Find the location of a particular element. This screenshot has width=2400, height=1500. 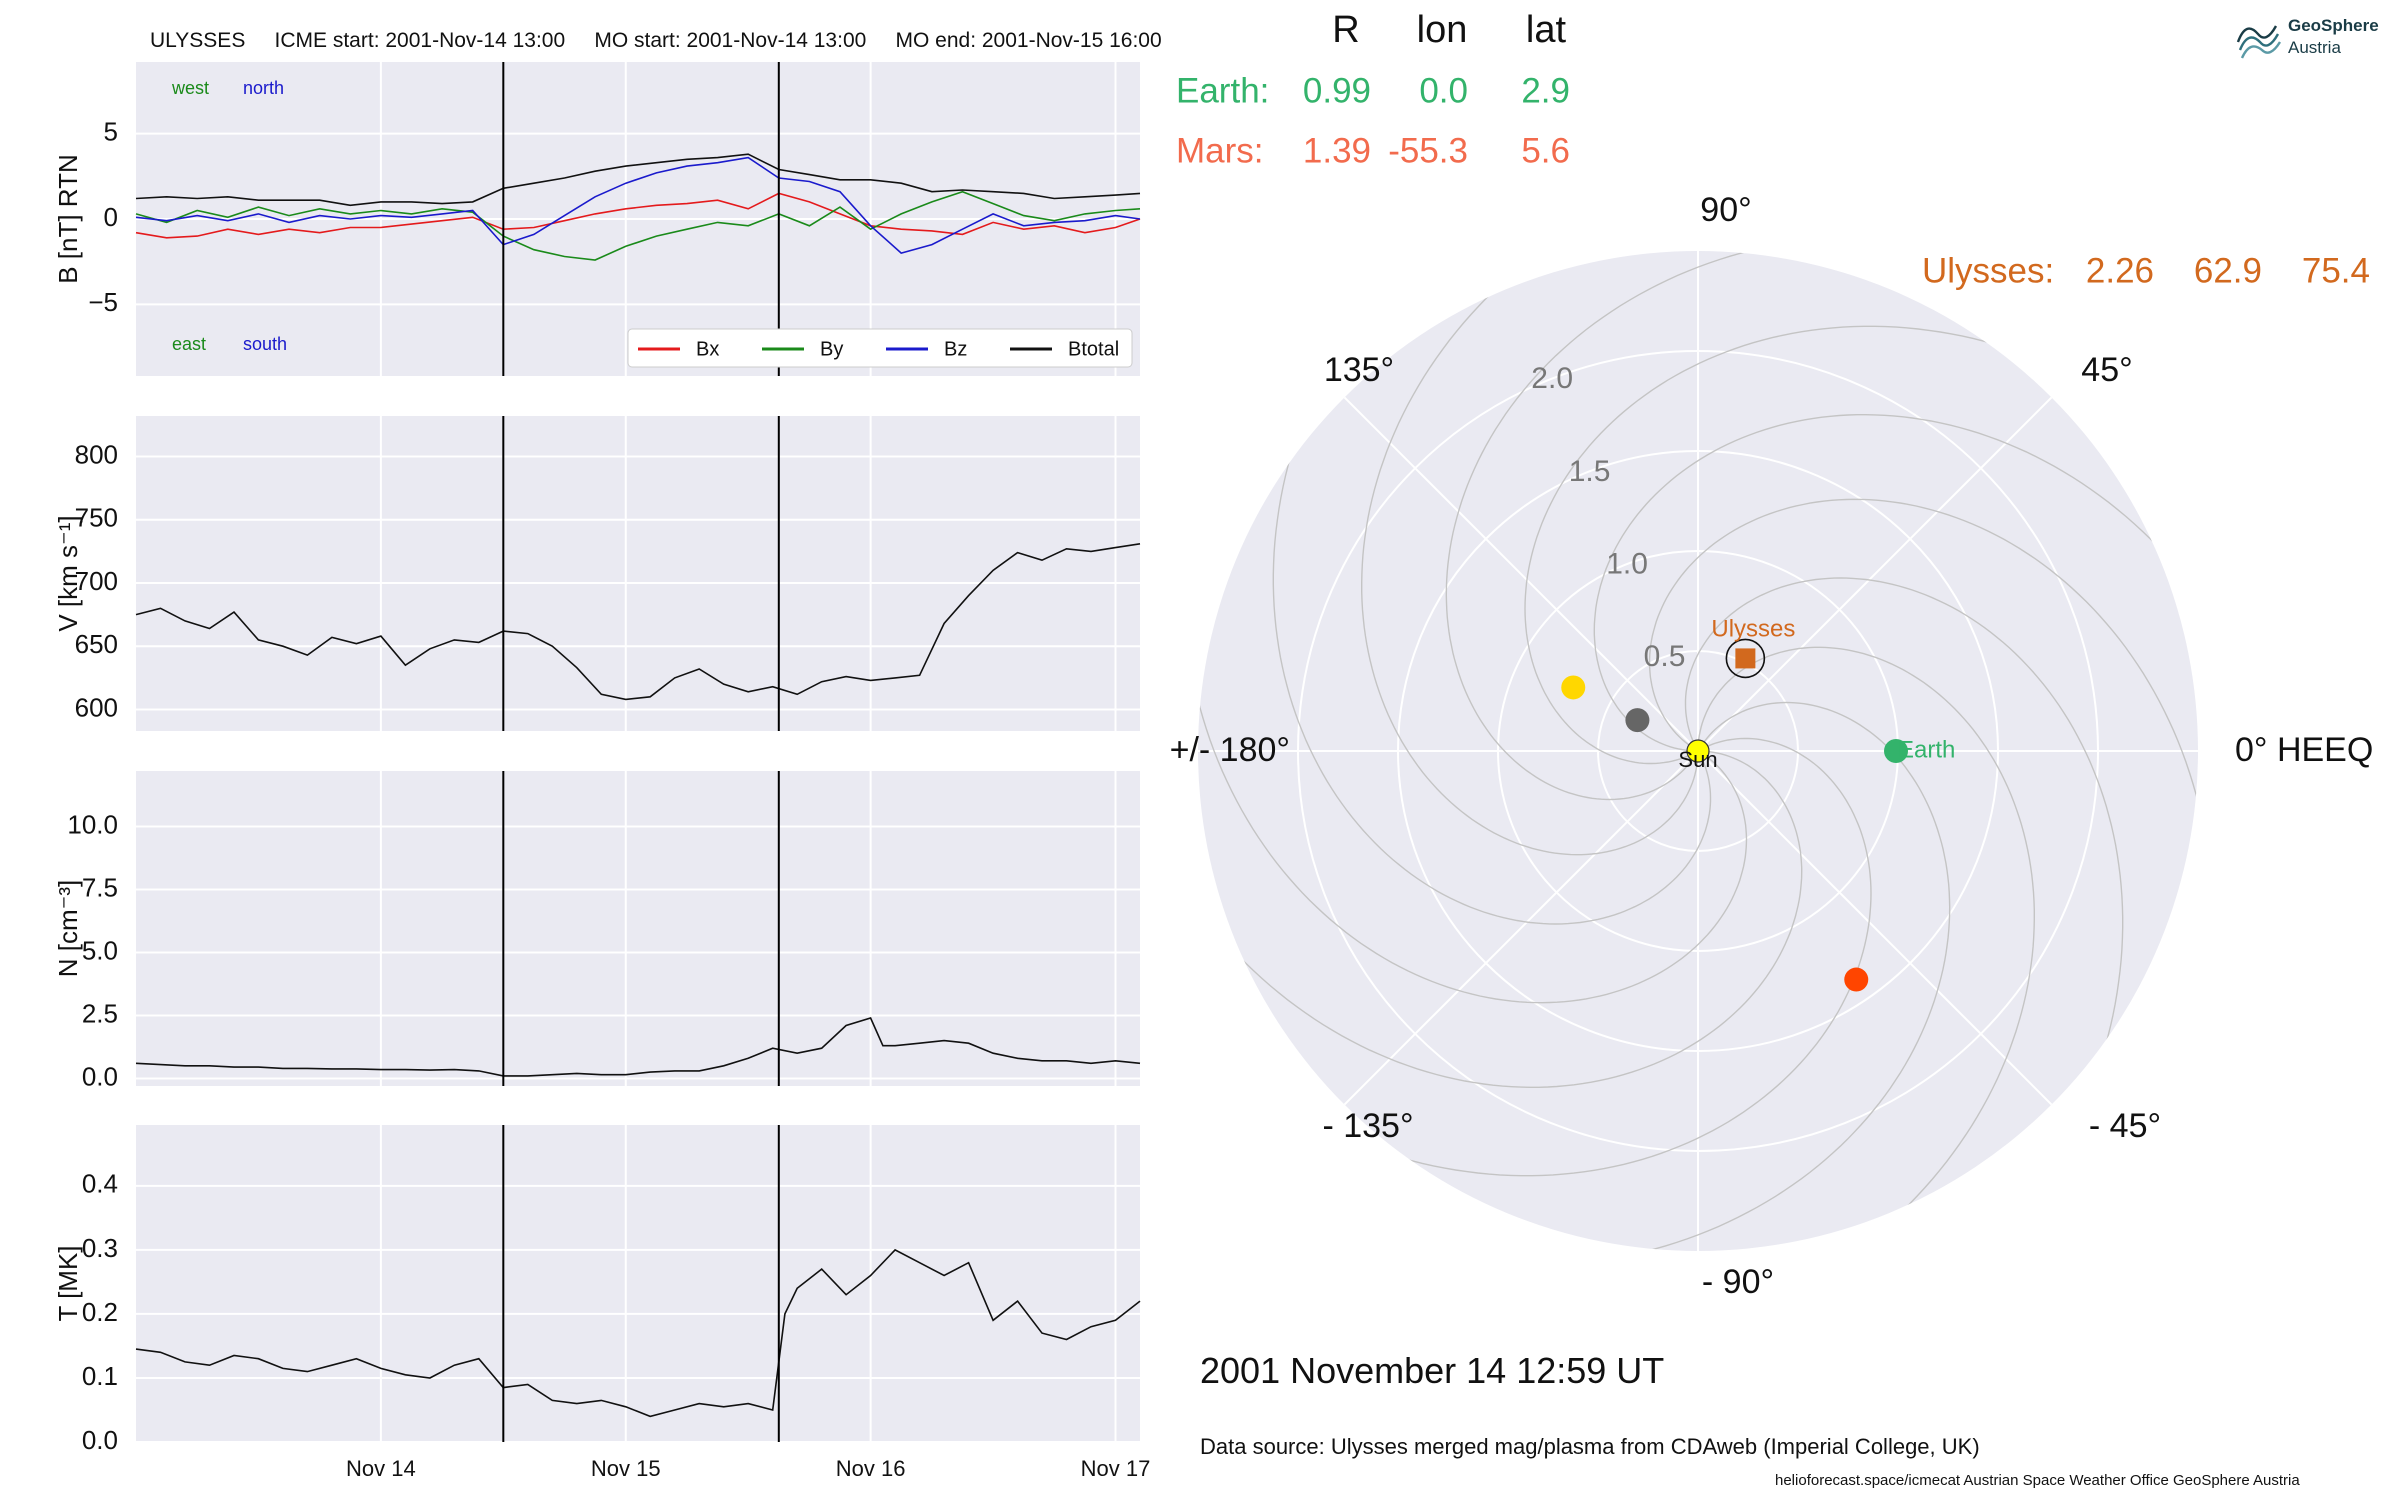

table-cell-r: 0.99 is located at coordinates (1337, 90).